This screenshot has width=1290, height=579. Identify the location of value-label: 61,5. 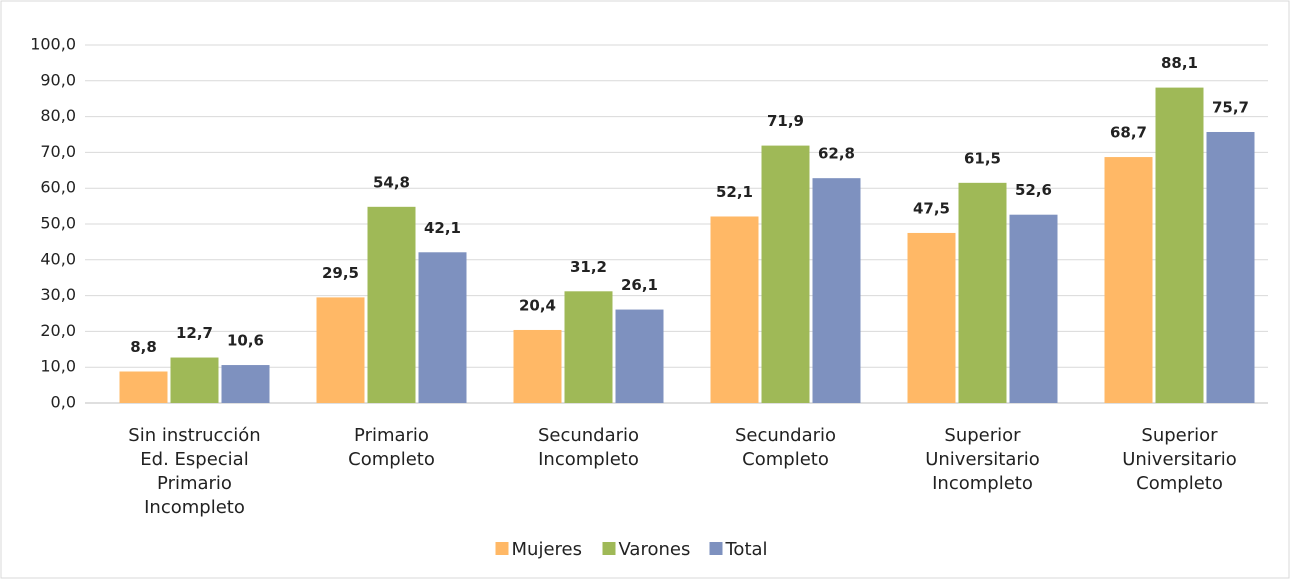
(982, 158).